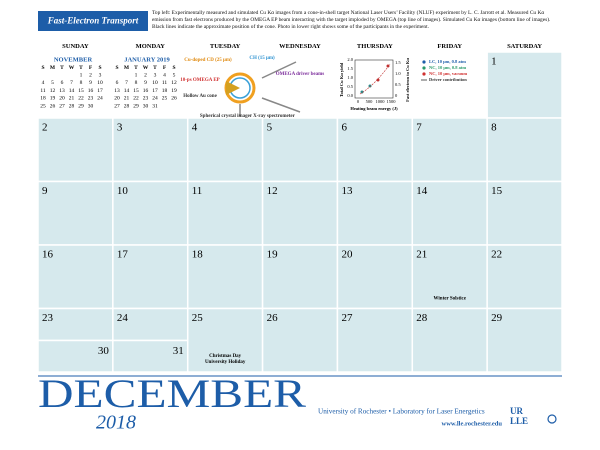 This screenshot has width=600, height=450. What do you see at coordinates (71, 83) in the screenshot?
I see `mini-day: 7` at bounding box center [71, 83].